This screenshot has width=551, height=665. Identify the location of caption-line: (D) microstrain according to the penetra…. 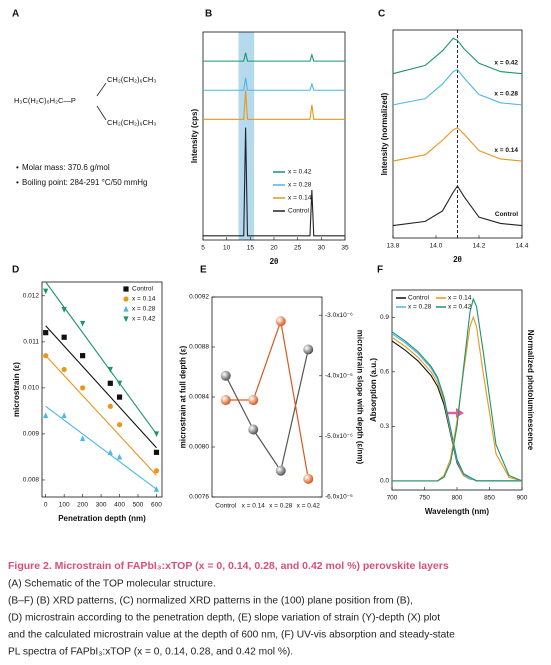
(224, 618).